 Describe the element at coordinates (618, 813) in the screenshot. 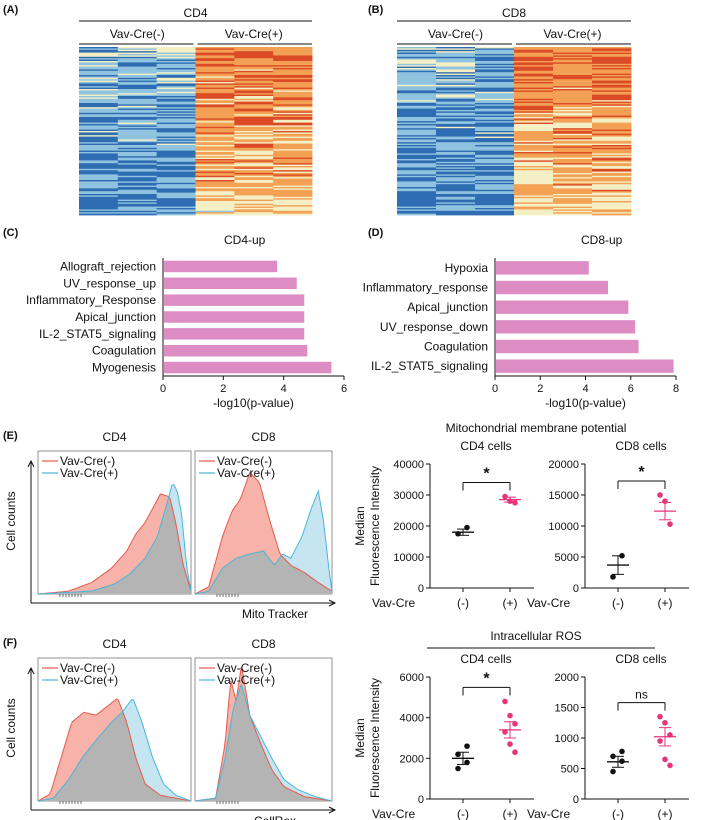

I see `group-label: (-)` at that location.